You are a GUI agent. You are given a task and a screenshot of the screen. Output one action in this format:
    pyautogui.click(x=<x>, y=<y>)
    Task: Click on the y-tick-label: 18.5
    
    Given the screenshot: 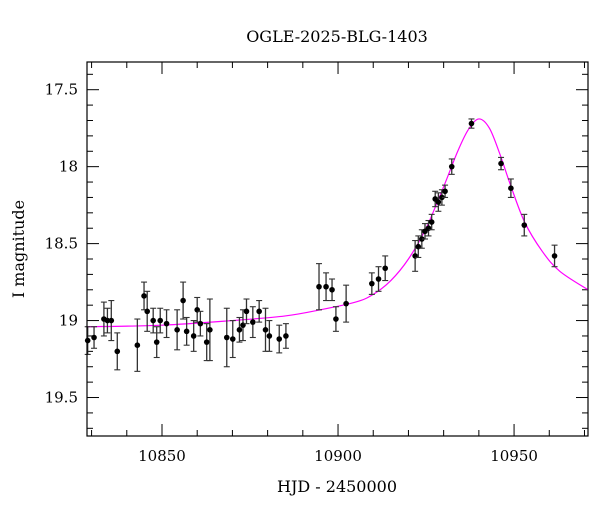 What is the action you would take?
    pyautogui.click(x=61, y=244)
    